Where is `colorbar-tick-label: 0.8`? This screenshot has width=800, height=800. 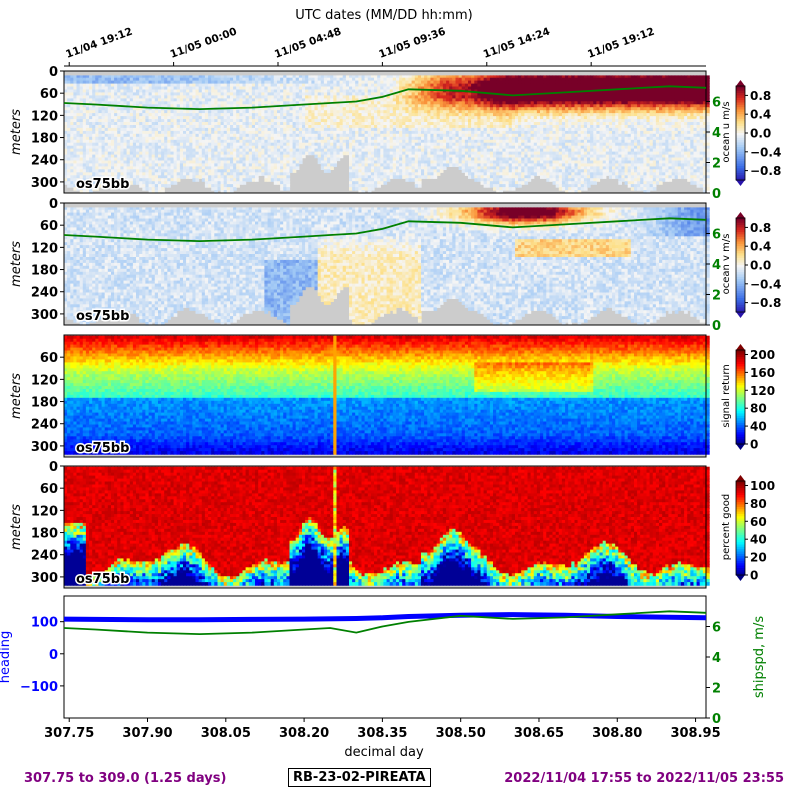 colorbar-tick-label: 0.8 is located at coordinates (760, 96).